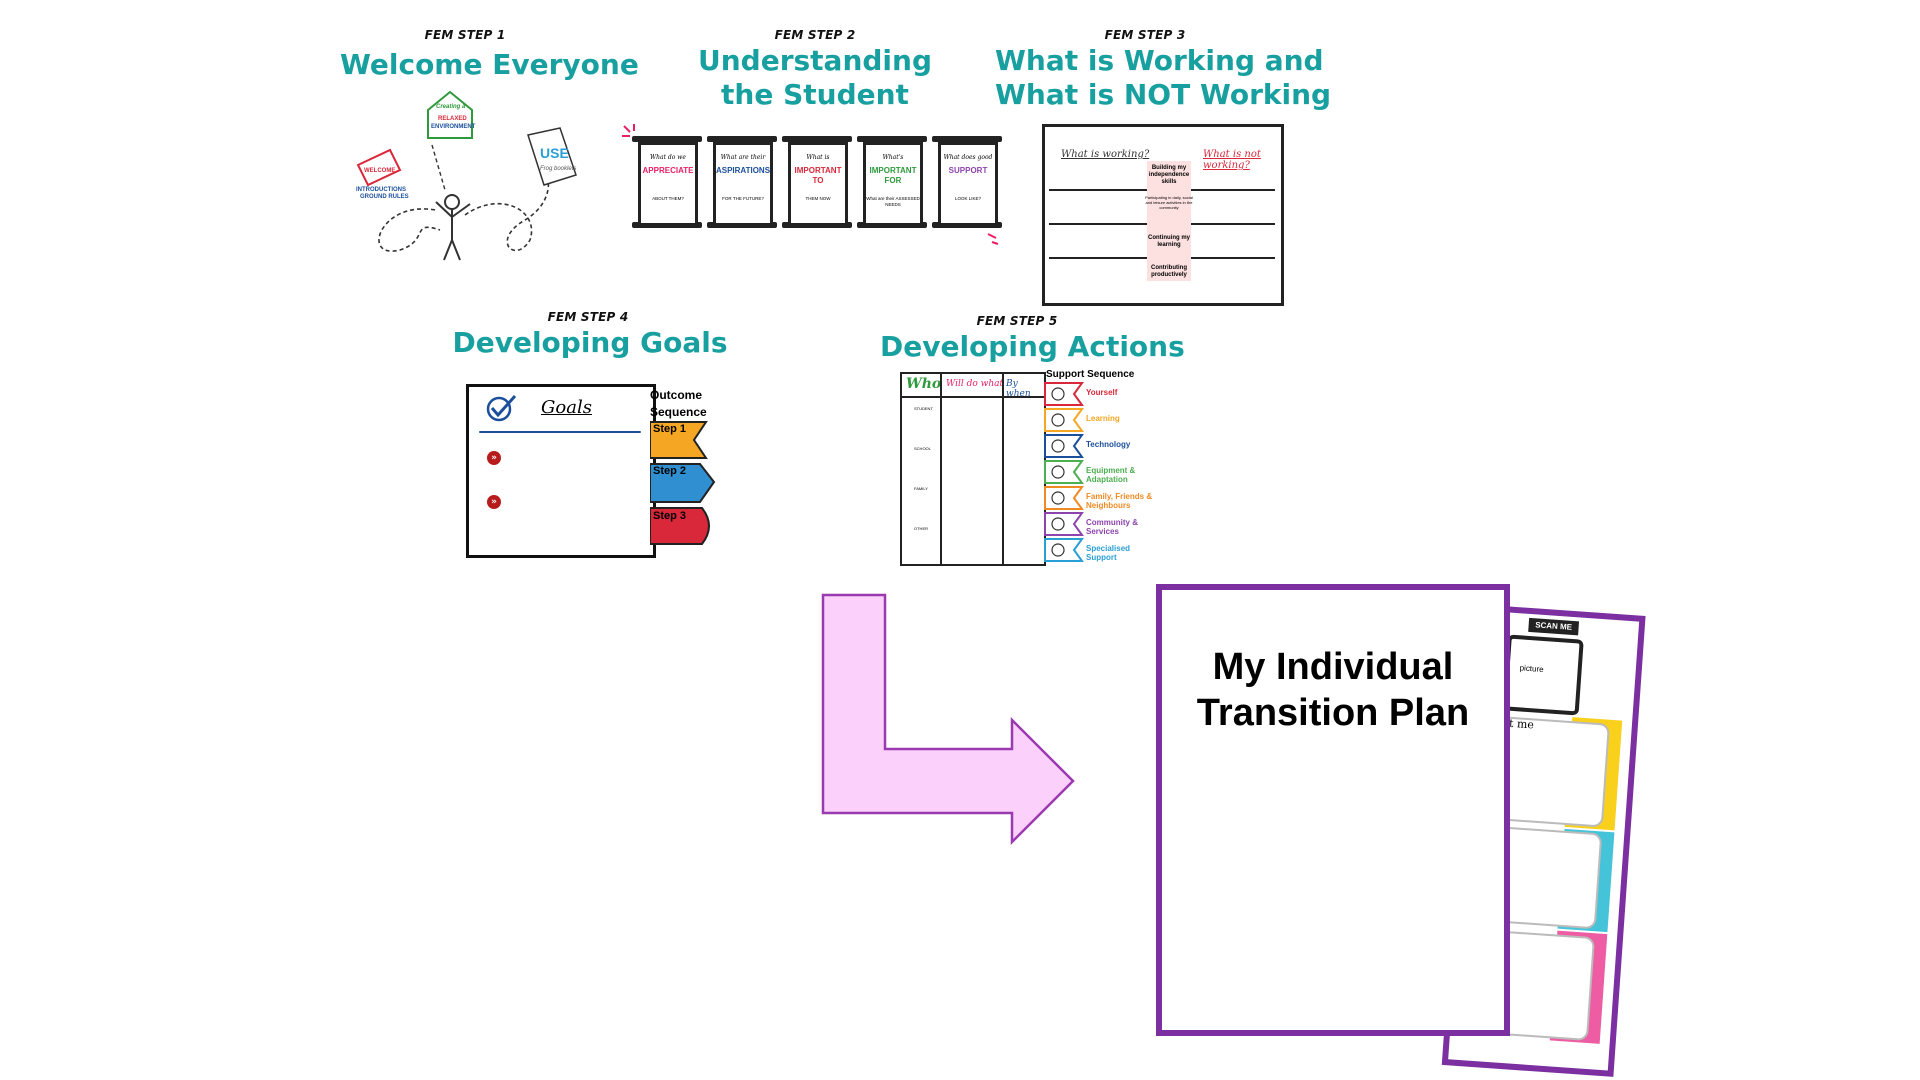  I want to click on step1-flag, so click(679, 440).